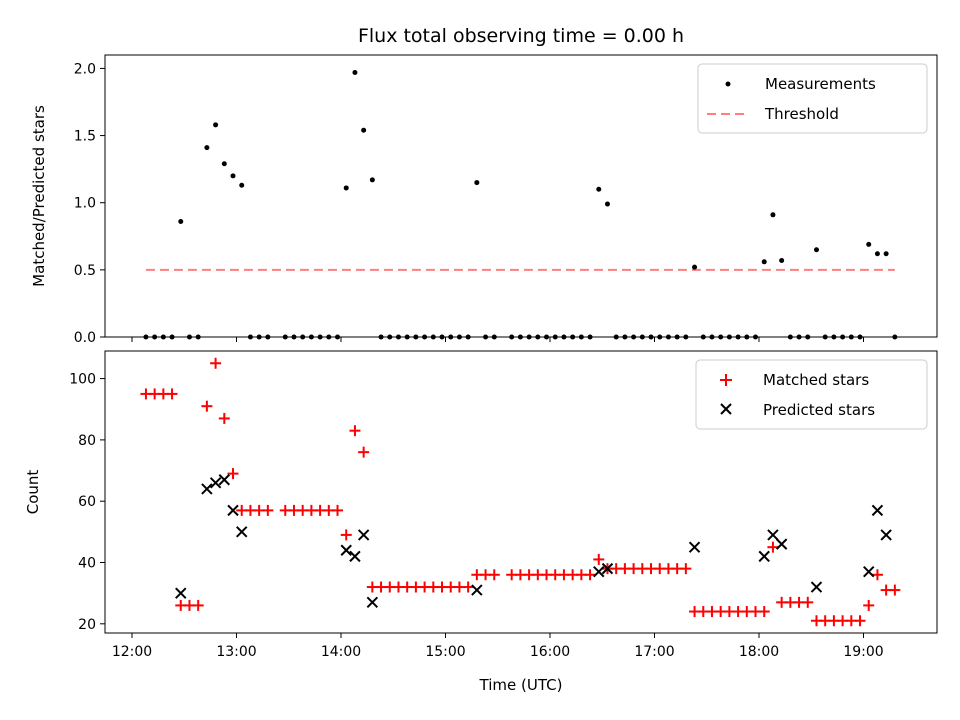 The width and height of the screenshot is (960, 720). I want to click on bottom-y-ticks: 20 40 60 80 100, so click(87, 502).